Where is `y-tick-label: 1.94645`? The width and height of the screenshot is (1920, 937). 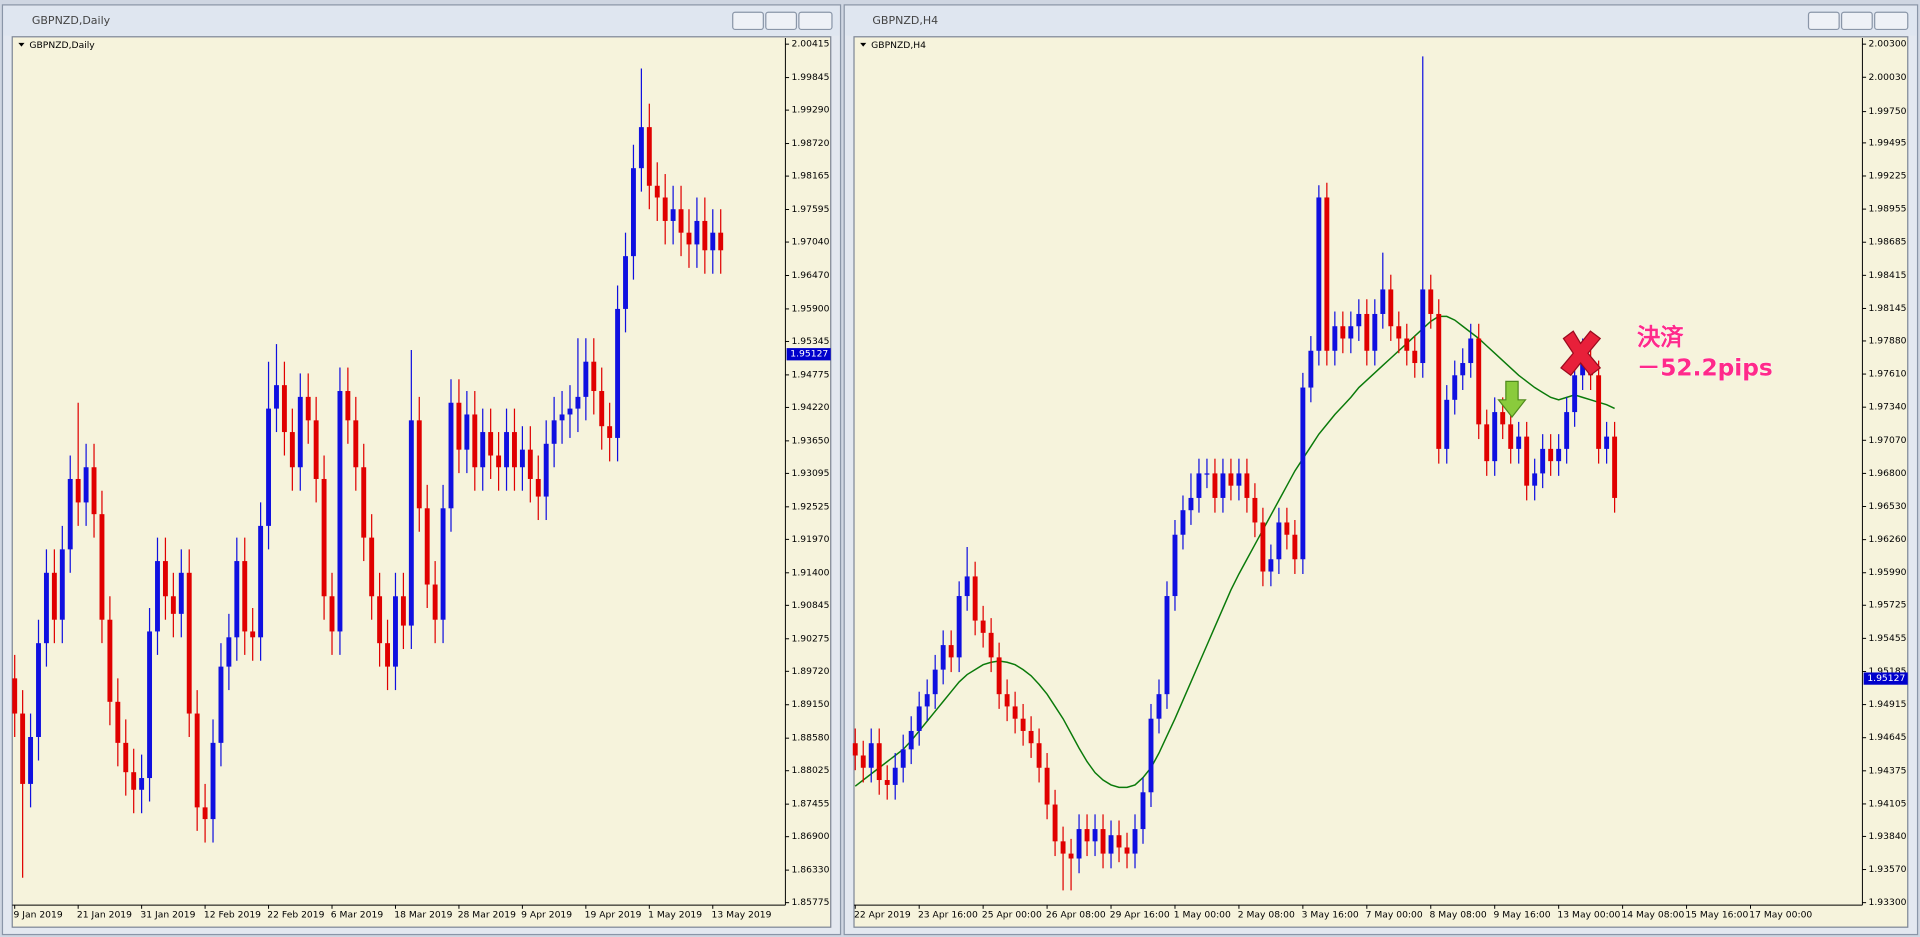
y-tick-label: 1.94645 is located at coordinates (1888, 737).